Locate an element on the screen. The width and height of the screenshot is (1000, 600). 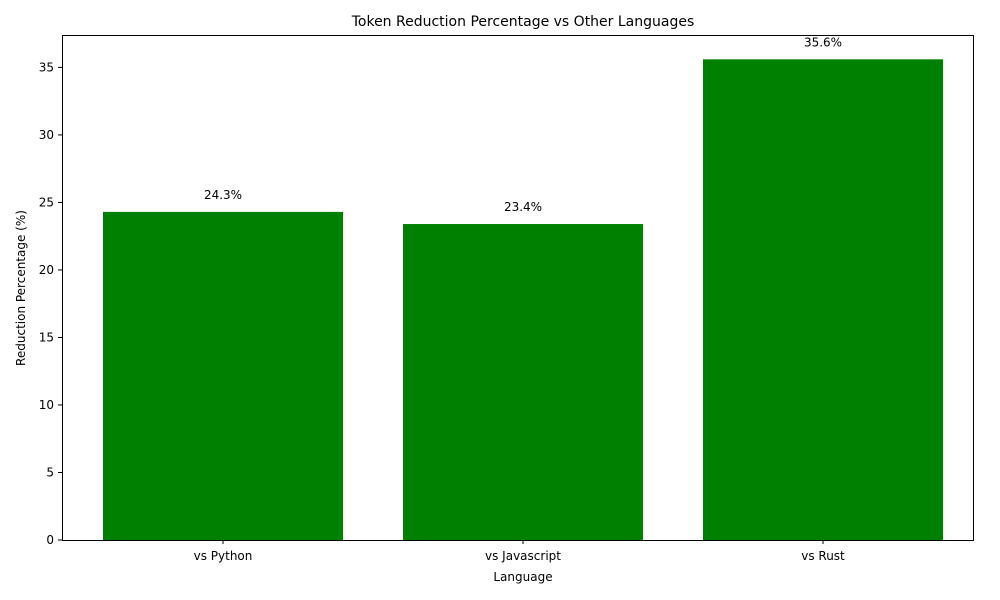
y-tick-label-10: 10 is located at coordinates (46, 405).